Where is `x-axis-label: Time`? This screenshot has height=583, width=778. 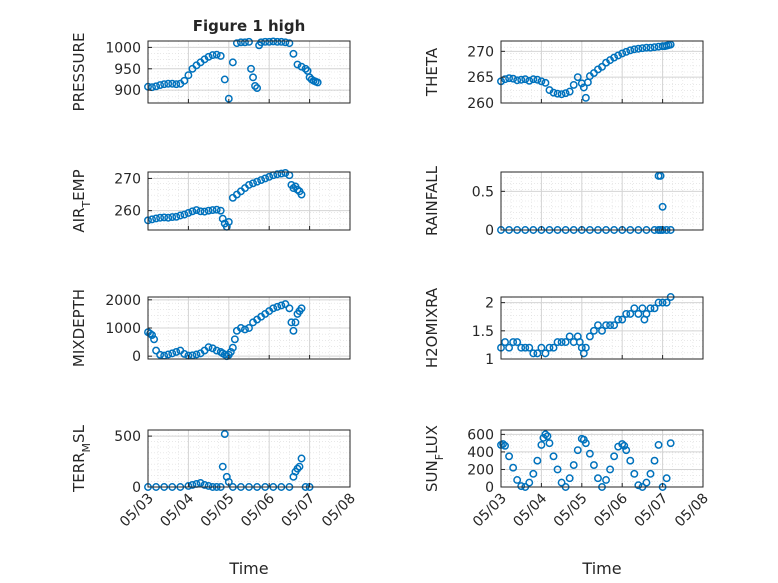 x-axis-label: Time is located at coordinates (601, 568).